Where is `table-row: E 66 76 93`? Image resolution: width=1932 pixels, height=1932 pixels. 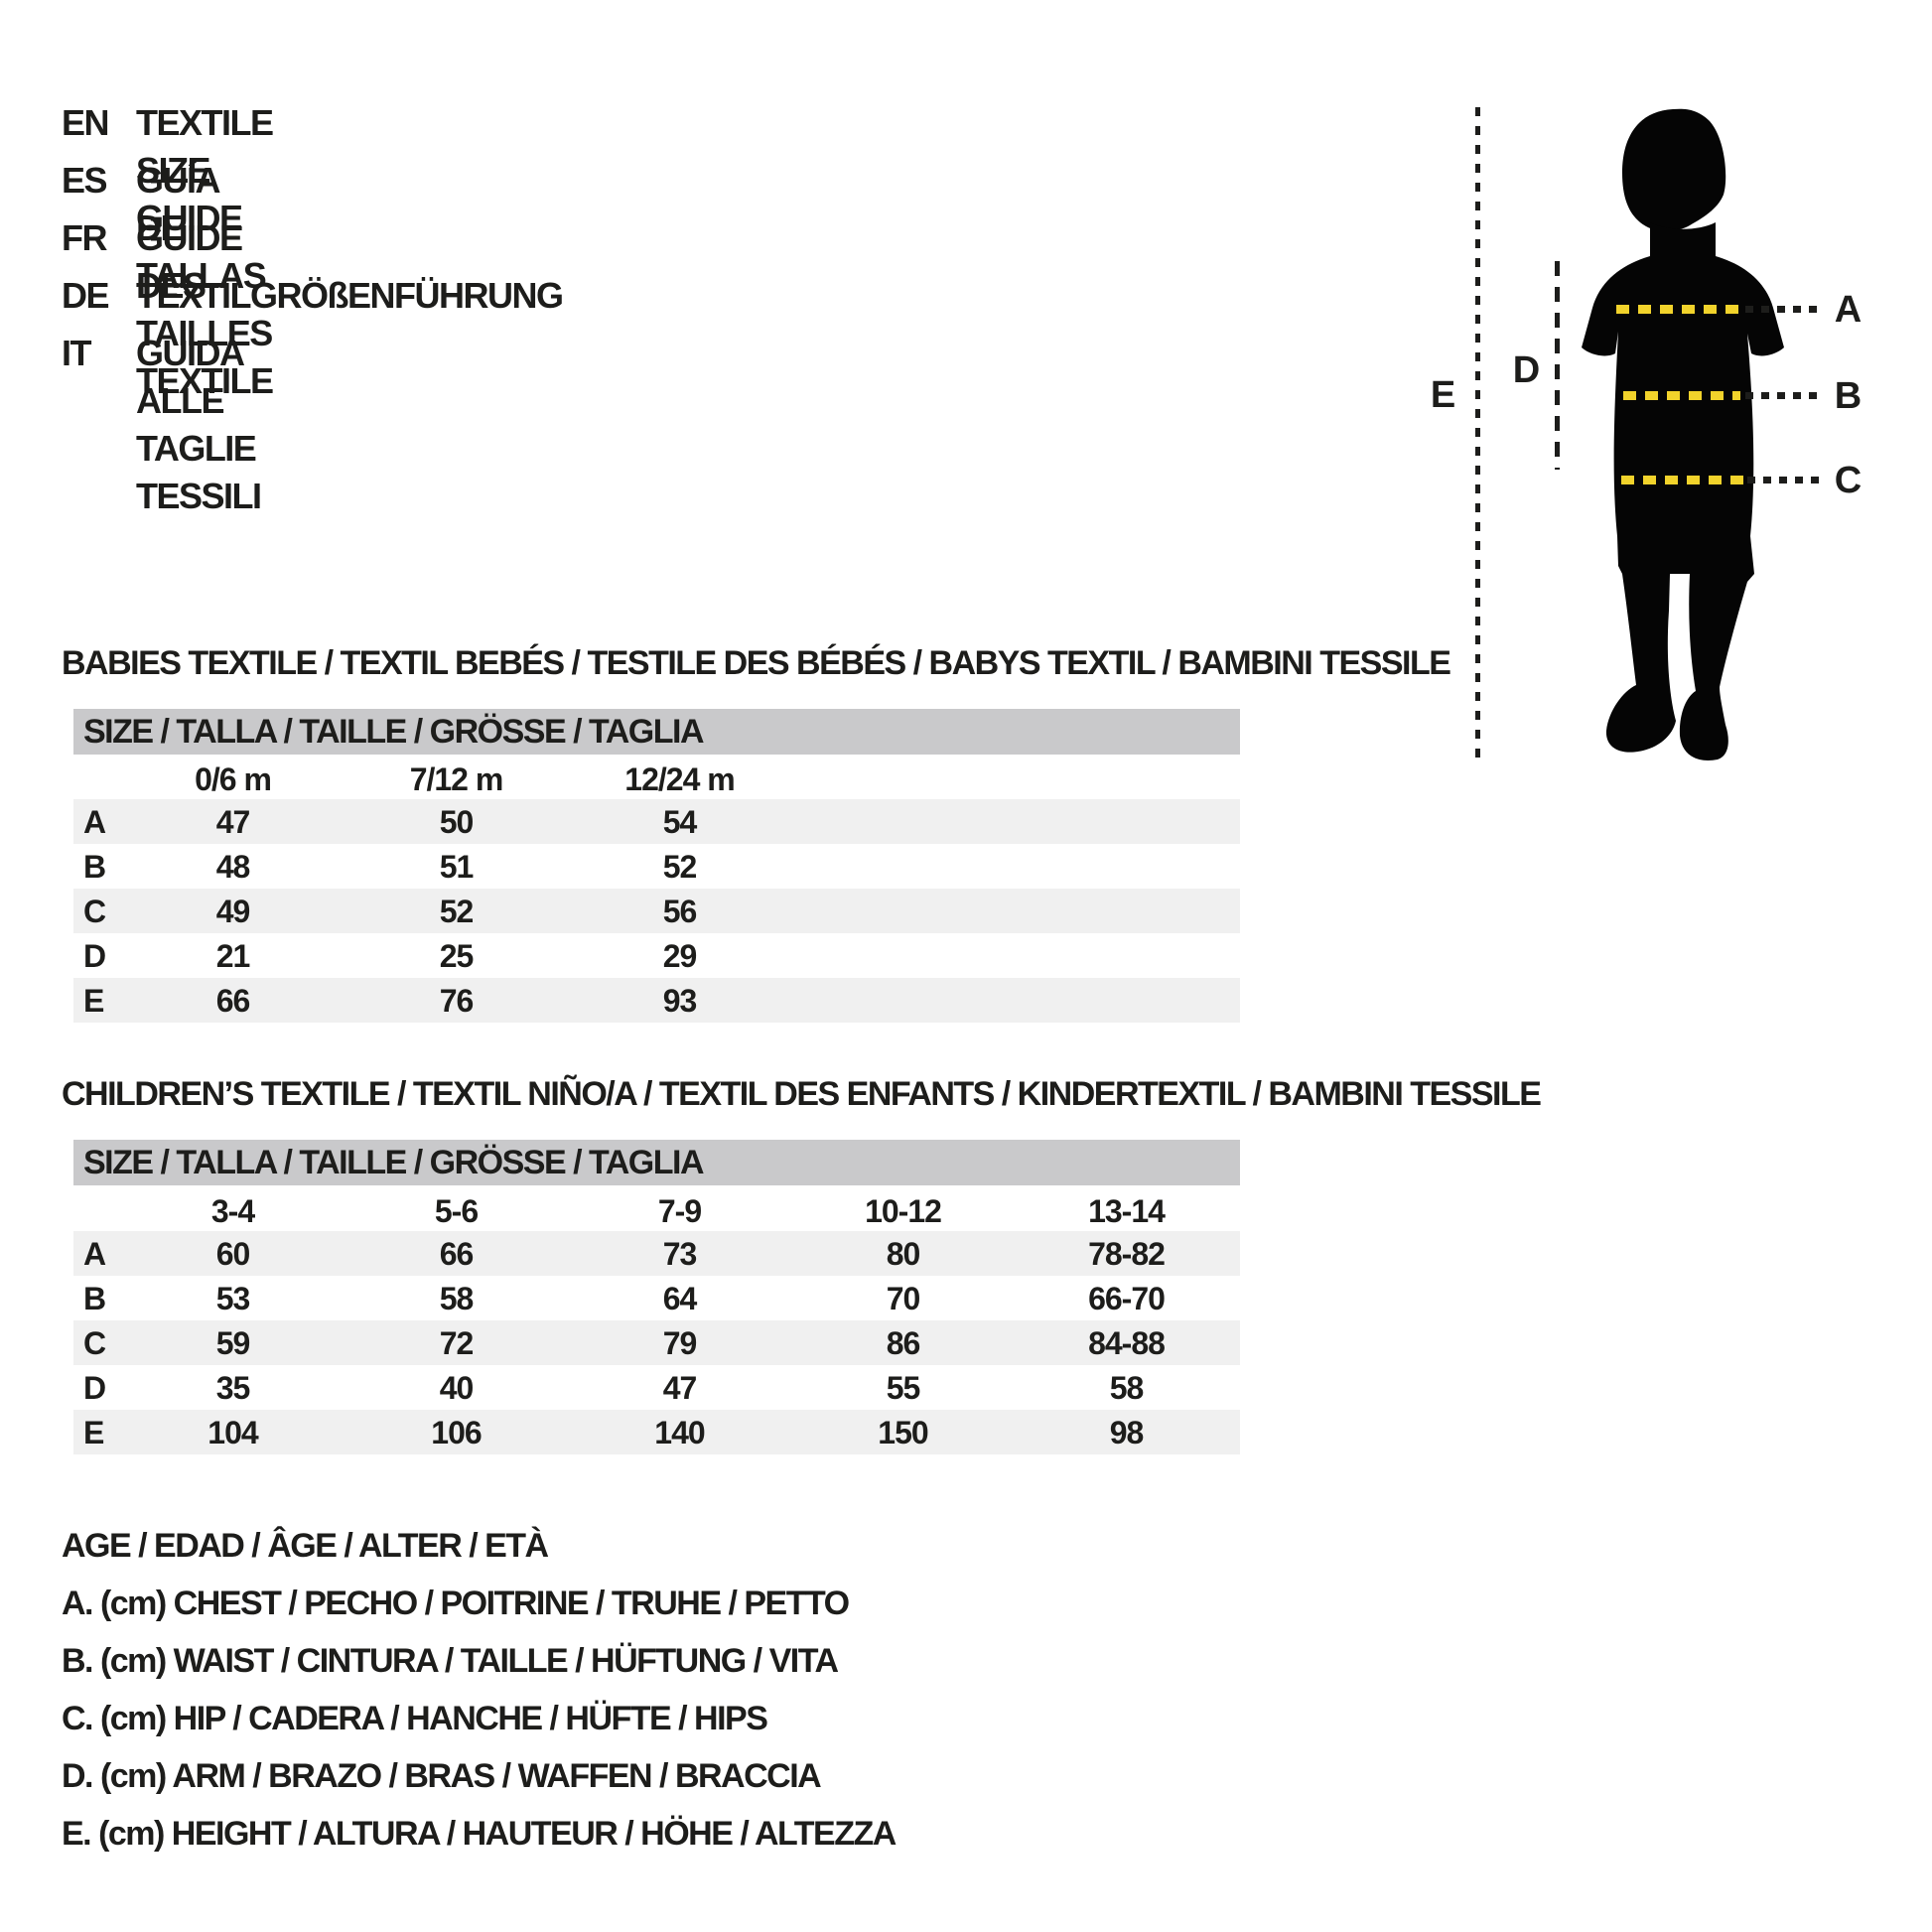 table-row: E 66 76 93 is located at coordinates (657, 1000).